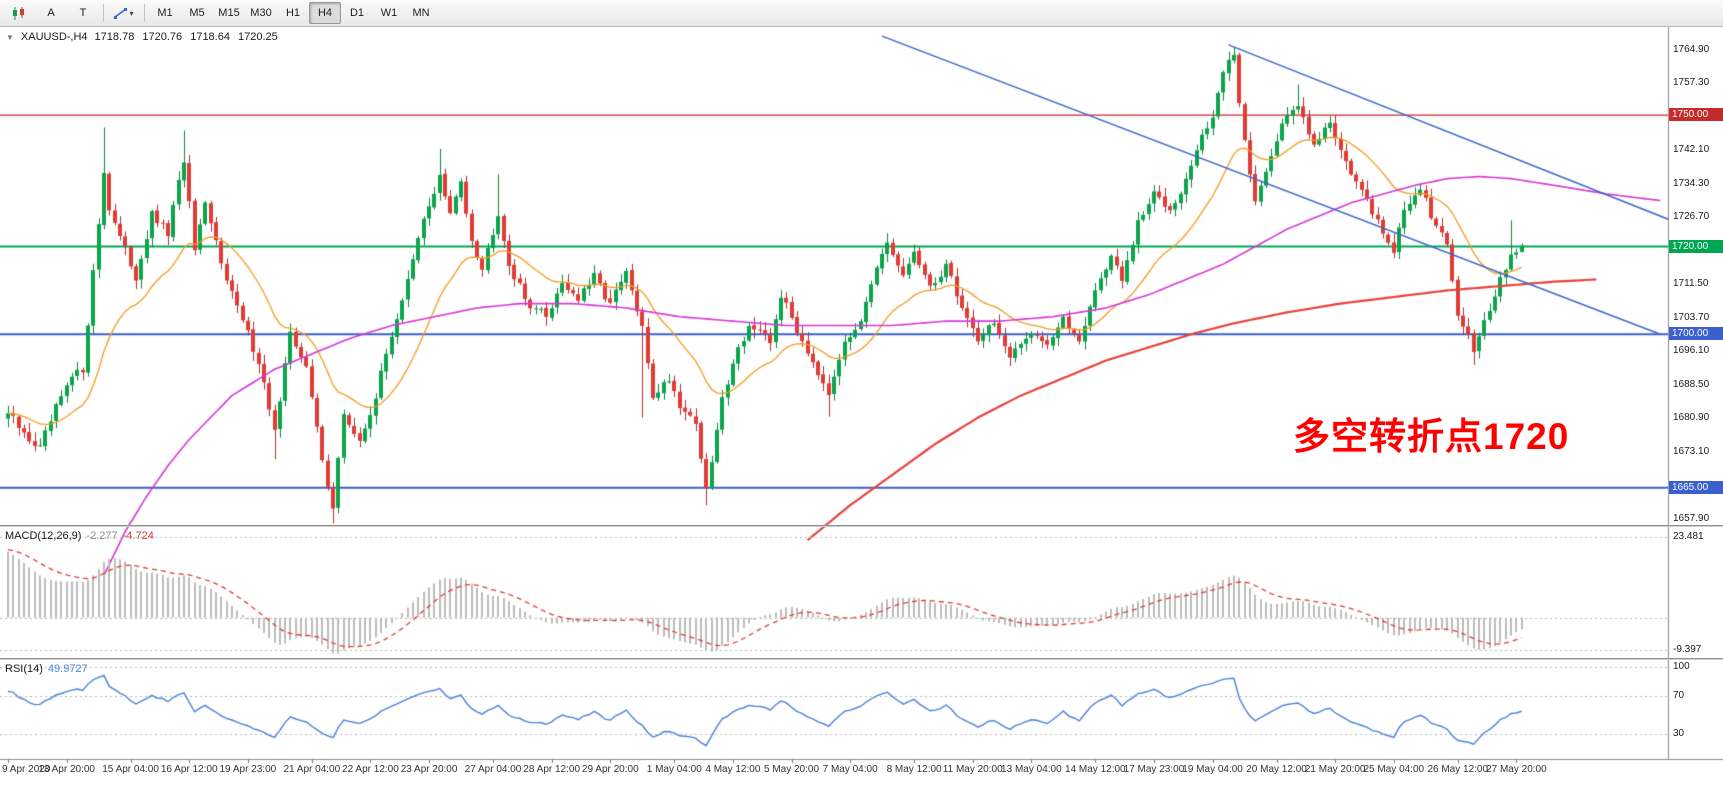 The height and width of the screenshot is (786, 1723). I want to click on rsi-axis-label: 100, so click(1681, 666).